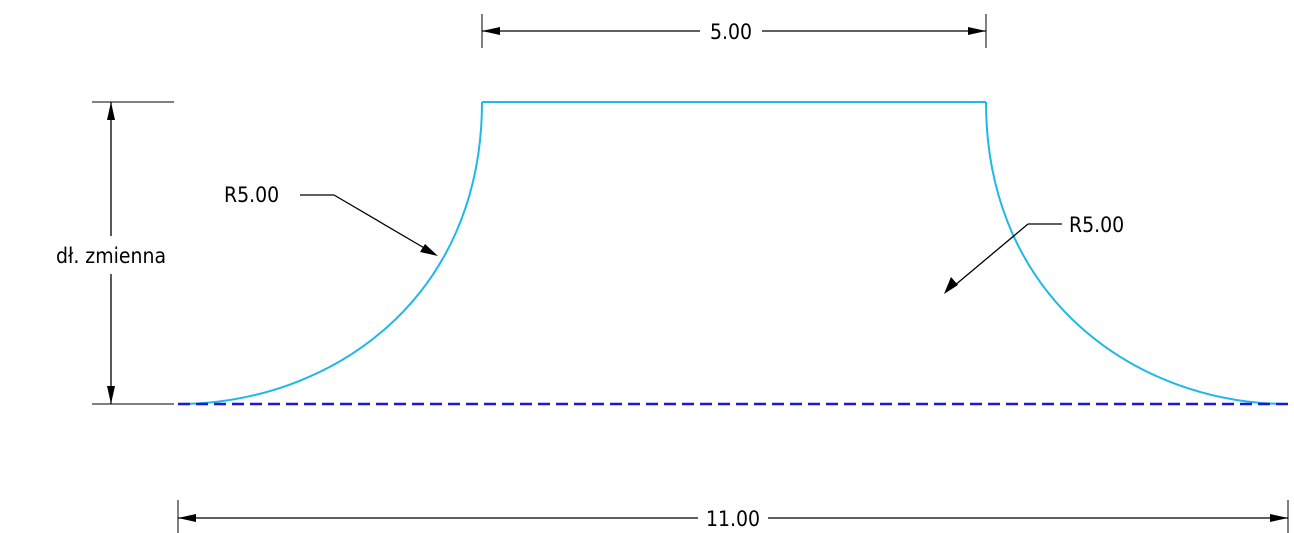 This screenshot has height=533, width=1294. What do you see at coordinates (951, 285) in the screenshot?
I see `right-radius-arrow` at bounding box center [951, 285].